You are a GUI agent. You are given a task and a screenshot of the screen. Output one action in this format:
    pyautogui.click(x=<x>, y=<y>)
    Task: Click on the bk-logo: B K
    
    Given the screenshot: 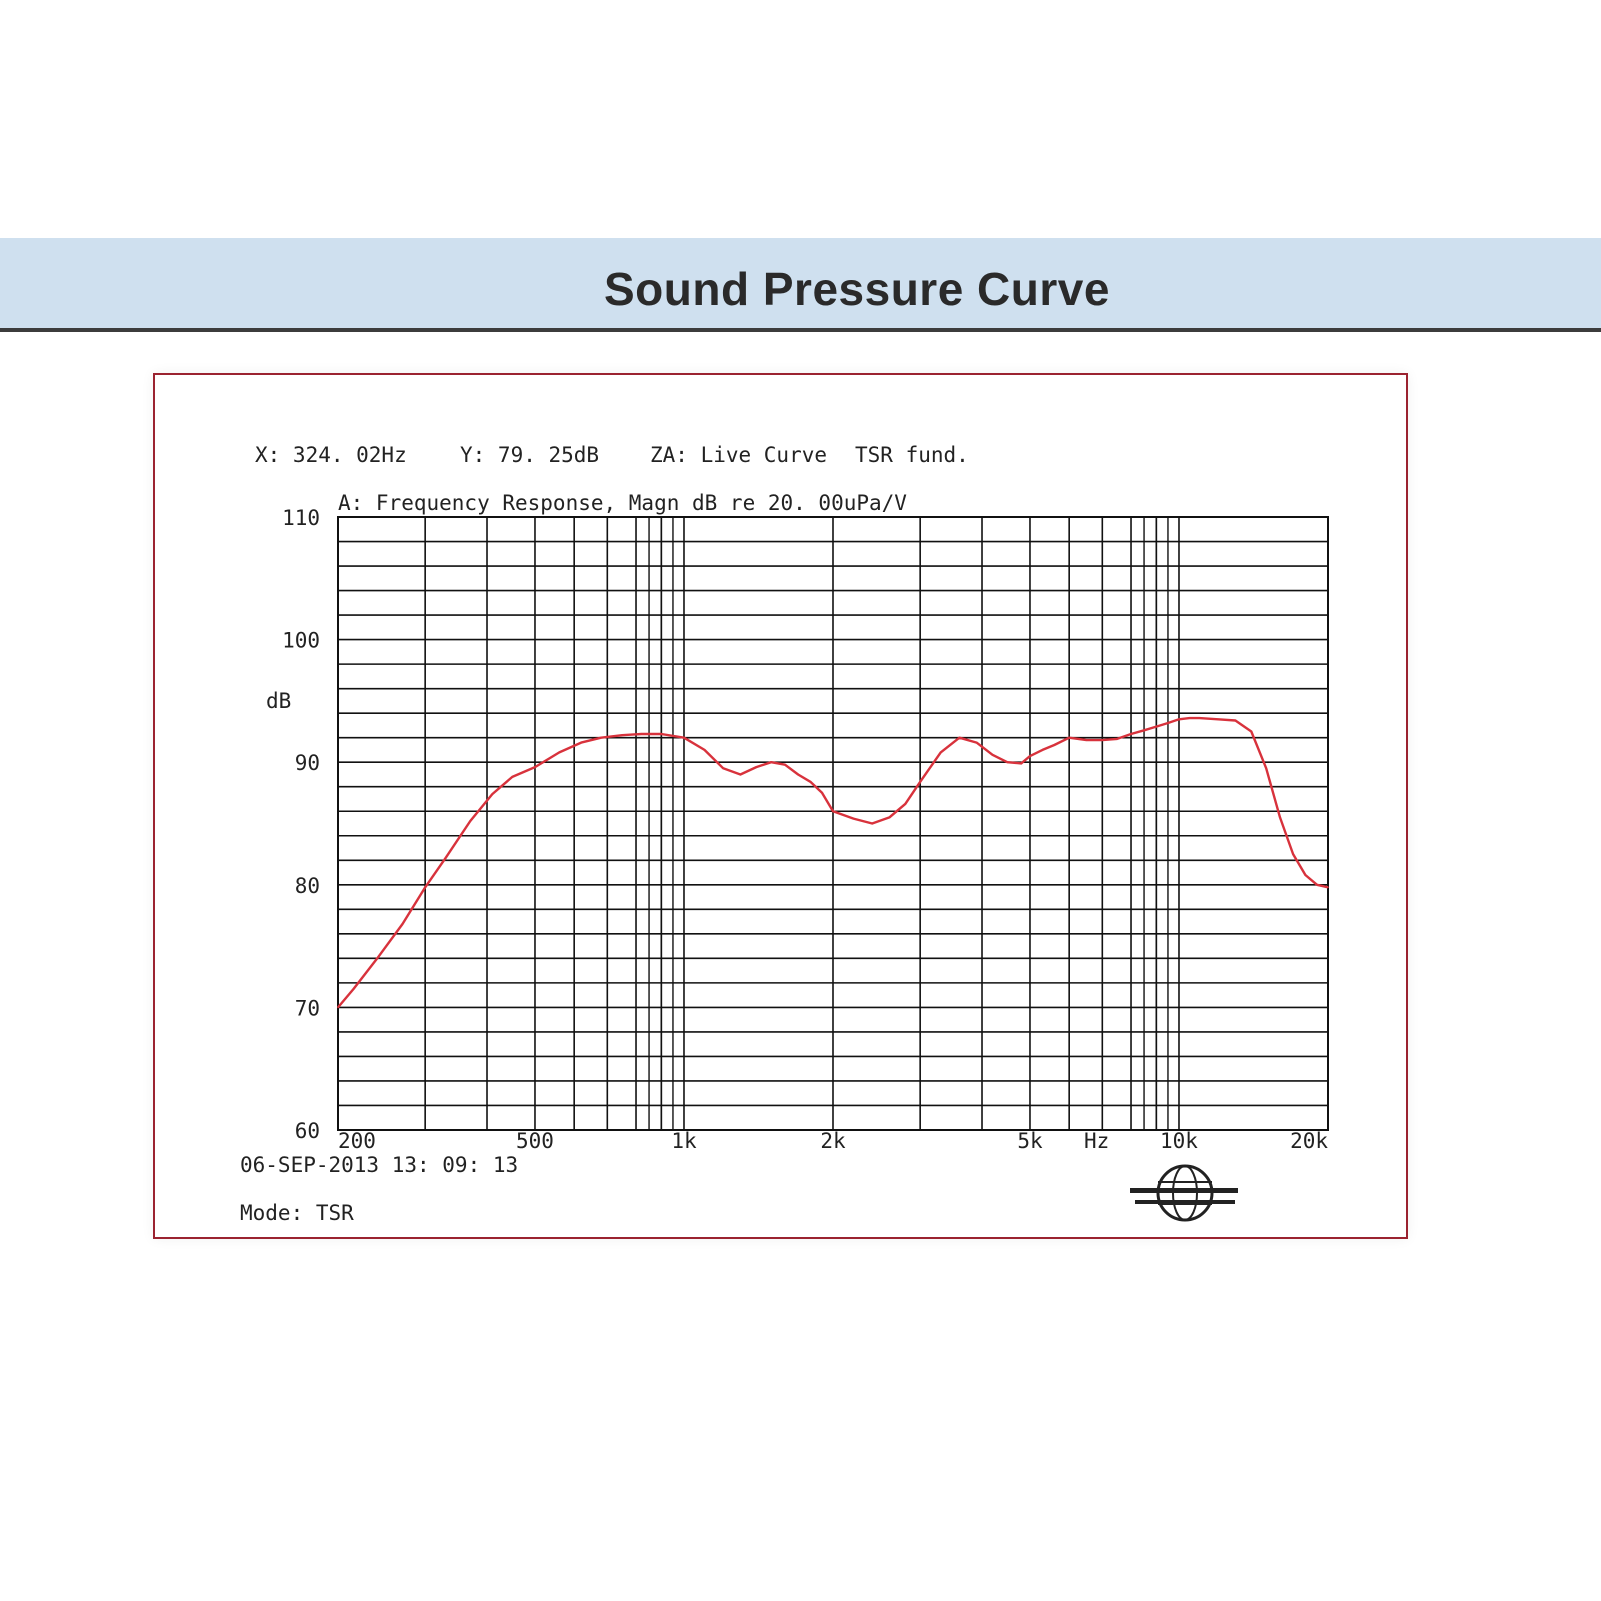 What is the action you would take?
    pyautogui.click(x=1184, y=1193)
    